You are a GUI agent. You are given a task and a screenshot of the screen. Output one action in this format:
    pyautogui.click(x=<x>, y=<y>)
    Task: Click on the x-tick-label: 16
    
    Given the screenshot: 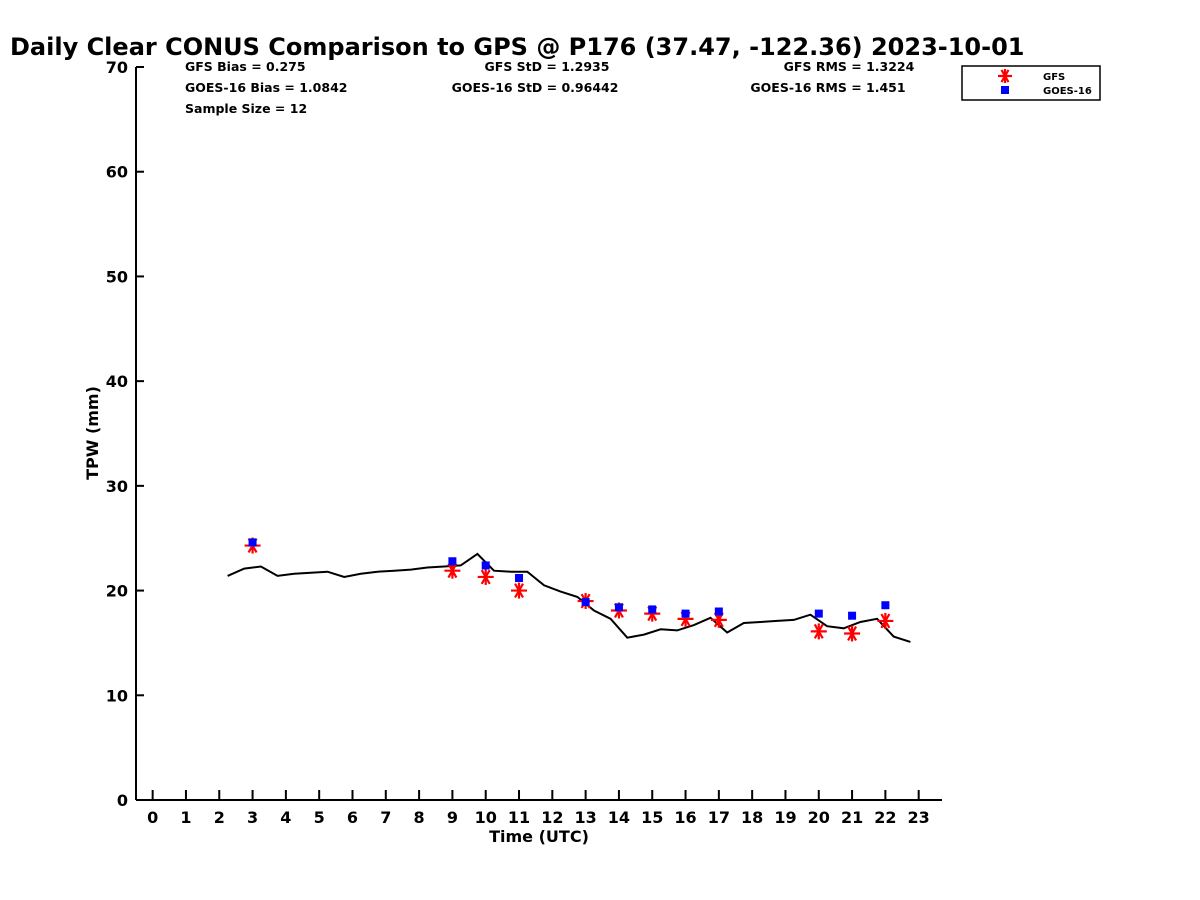 What is the action you would take?
    pyautogui.click(x=685, y=817)
    